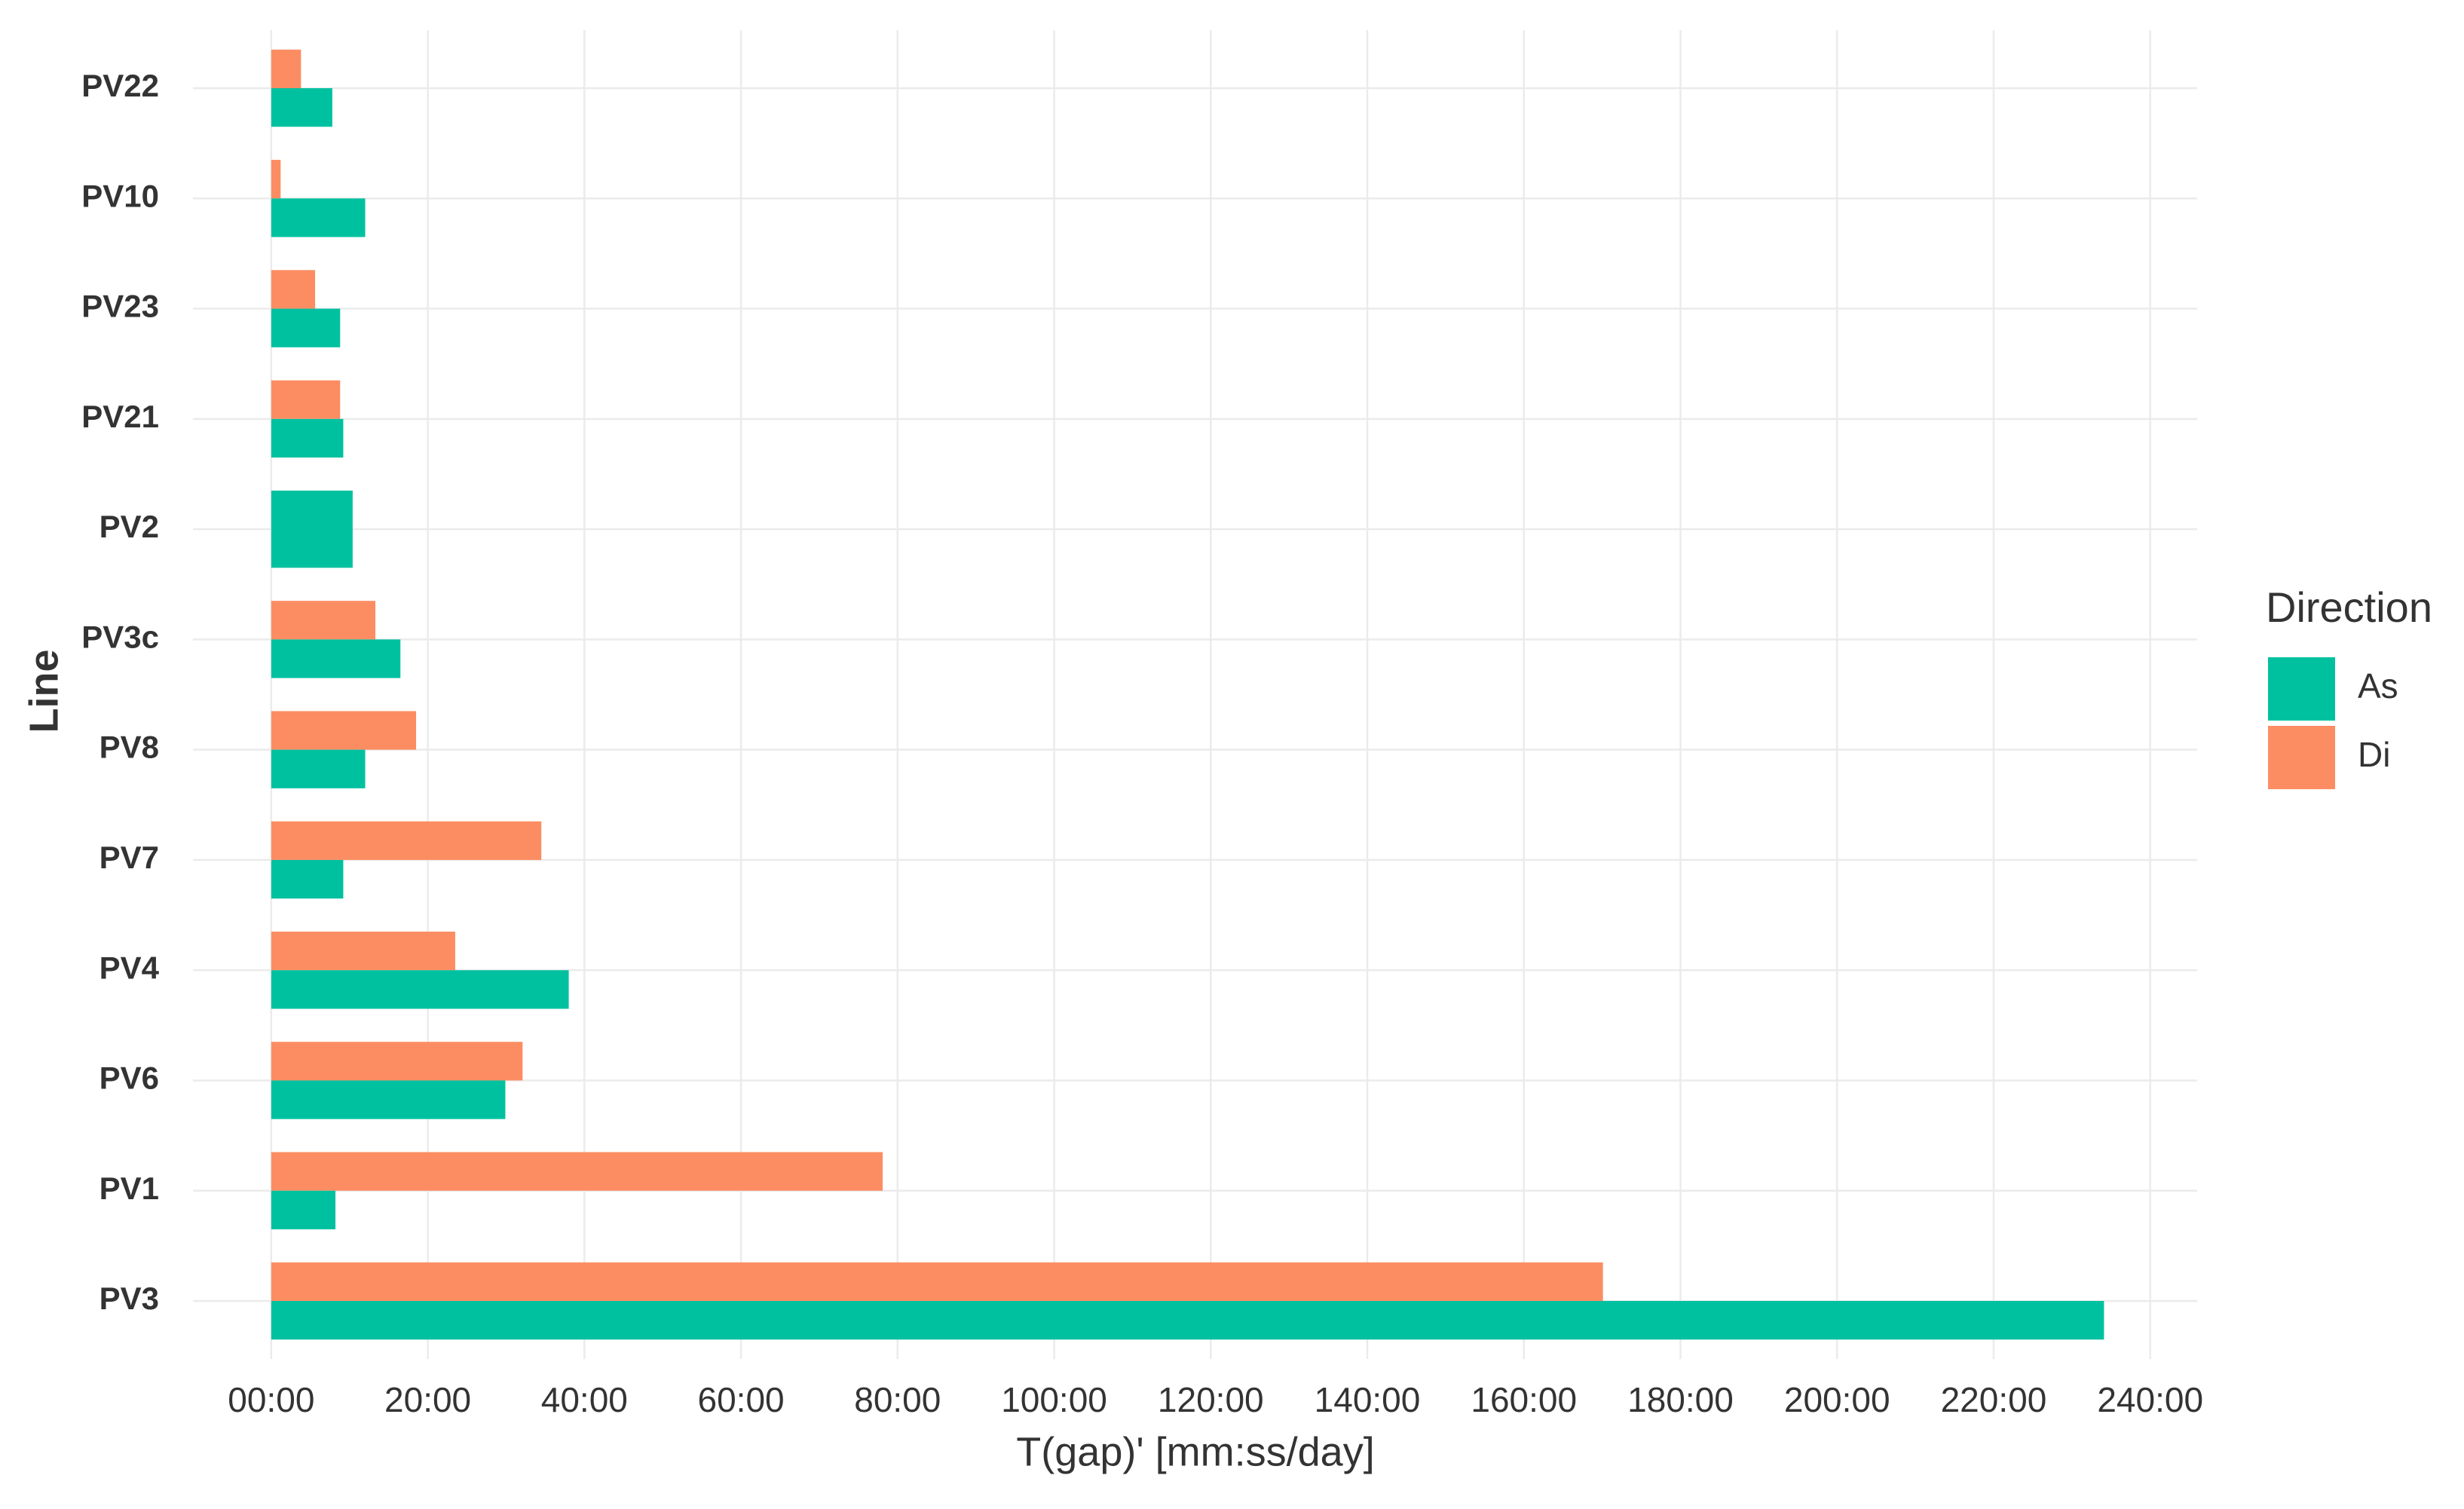 The height and width of the screenshot is (1509, 2464). What do you see at coordinates (897, 1399) in the screenshot?
I see `x-tick-label: 80:00` at bounding box center [897, 1399].